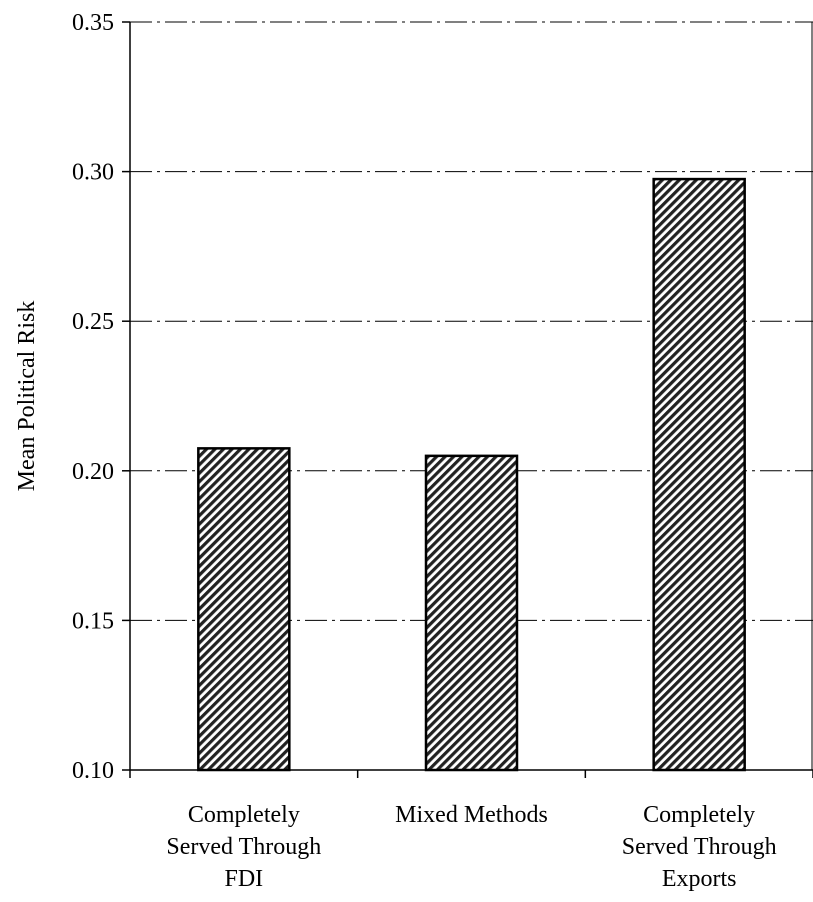 The height and width of the screenshot is (902, 813). I want to click on category-label-line: Exports, so click(699, 879).